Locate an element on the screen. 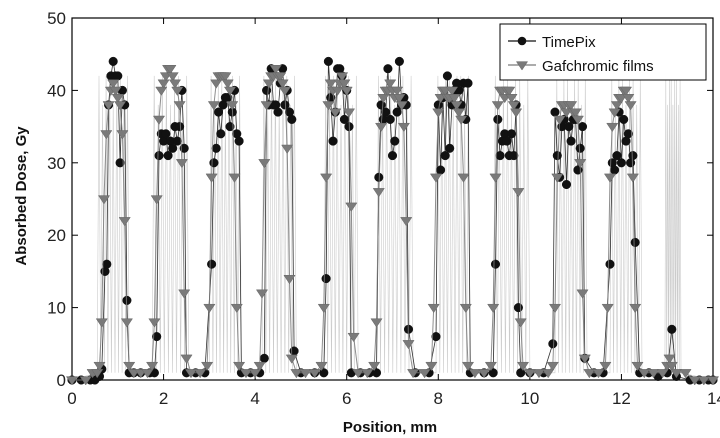  x-tick-label: 2 is located at coordinates (163, 398).